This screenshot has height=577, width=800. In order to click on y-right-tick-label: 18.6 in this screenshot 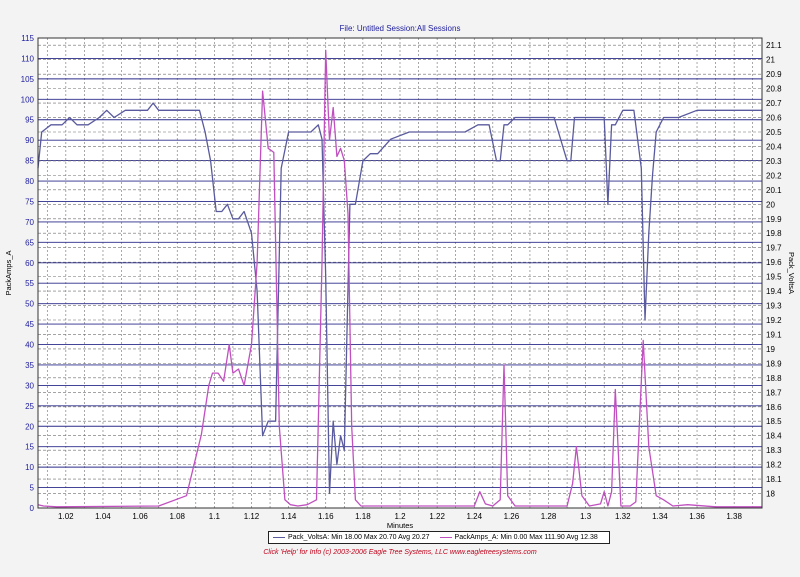, I will do `click(774, 407)`.